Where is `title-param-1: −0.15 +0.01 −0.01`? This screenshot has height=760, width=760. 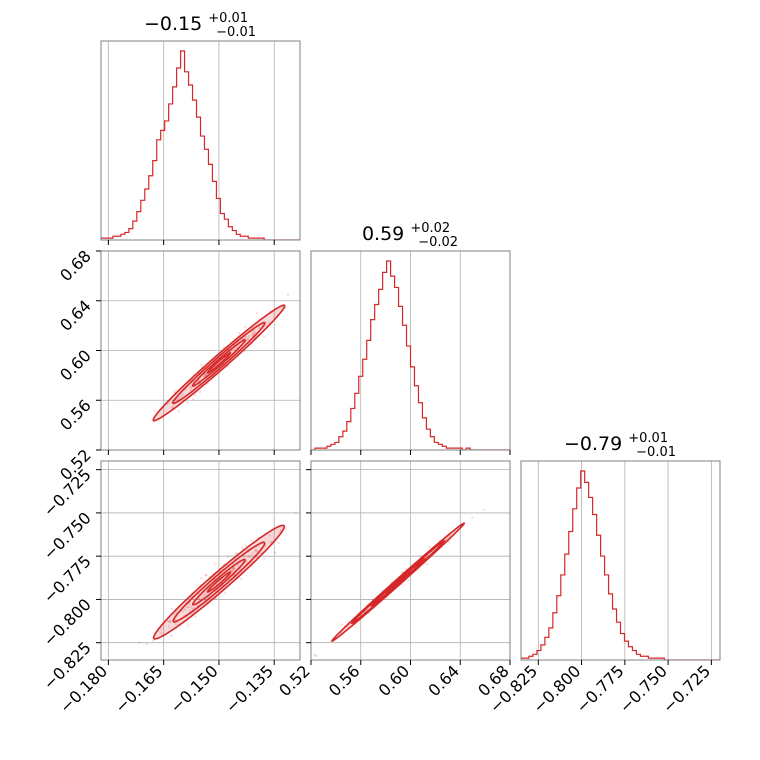 title-param-1: −0.15 +0.01 −0.01 is located at coordinates (200, 22).